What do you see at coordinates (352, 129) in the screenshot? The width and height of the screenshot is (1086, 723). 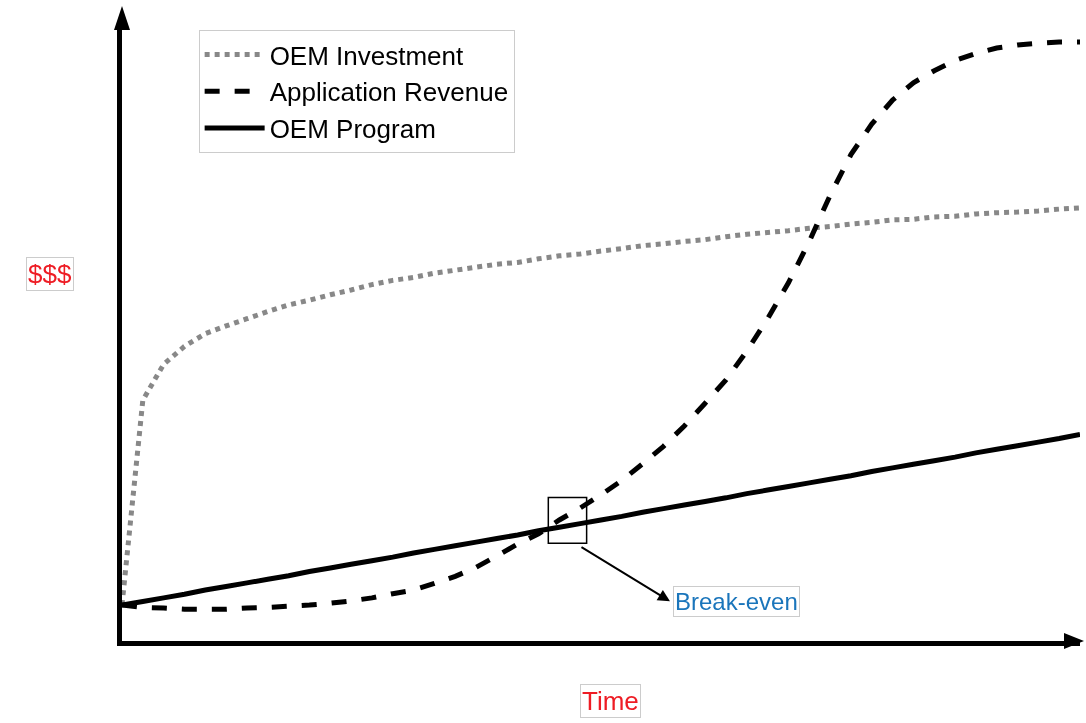 I see `legend-label: OEM Program` at bounding box center [352, 129].